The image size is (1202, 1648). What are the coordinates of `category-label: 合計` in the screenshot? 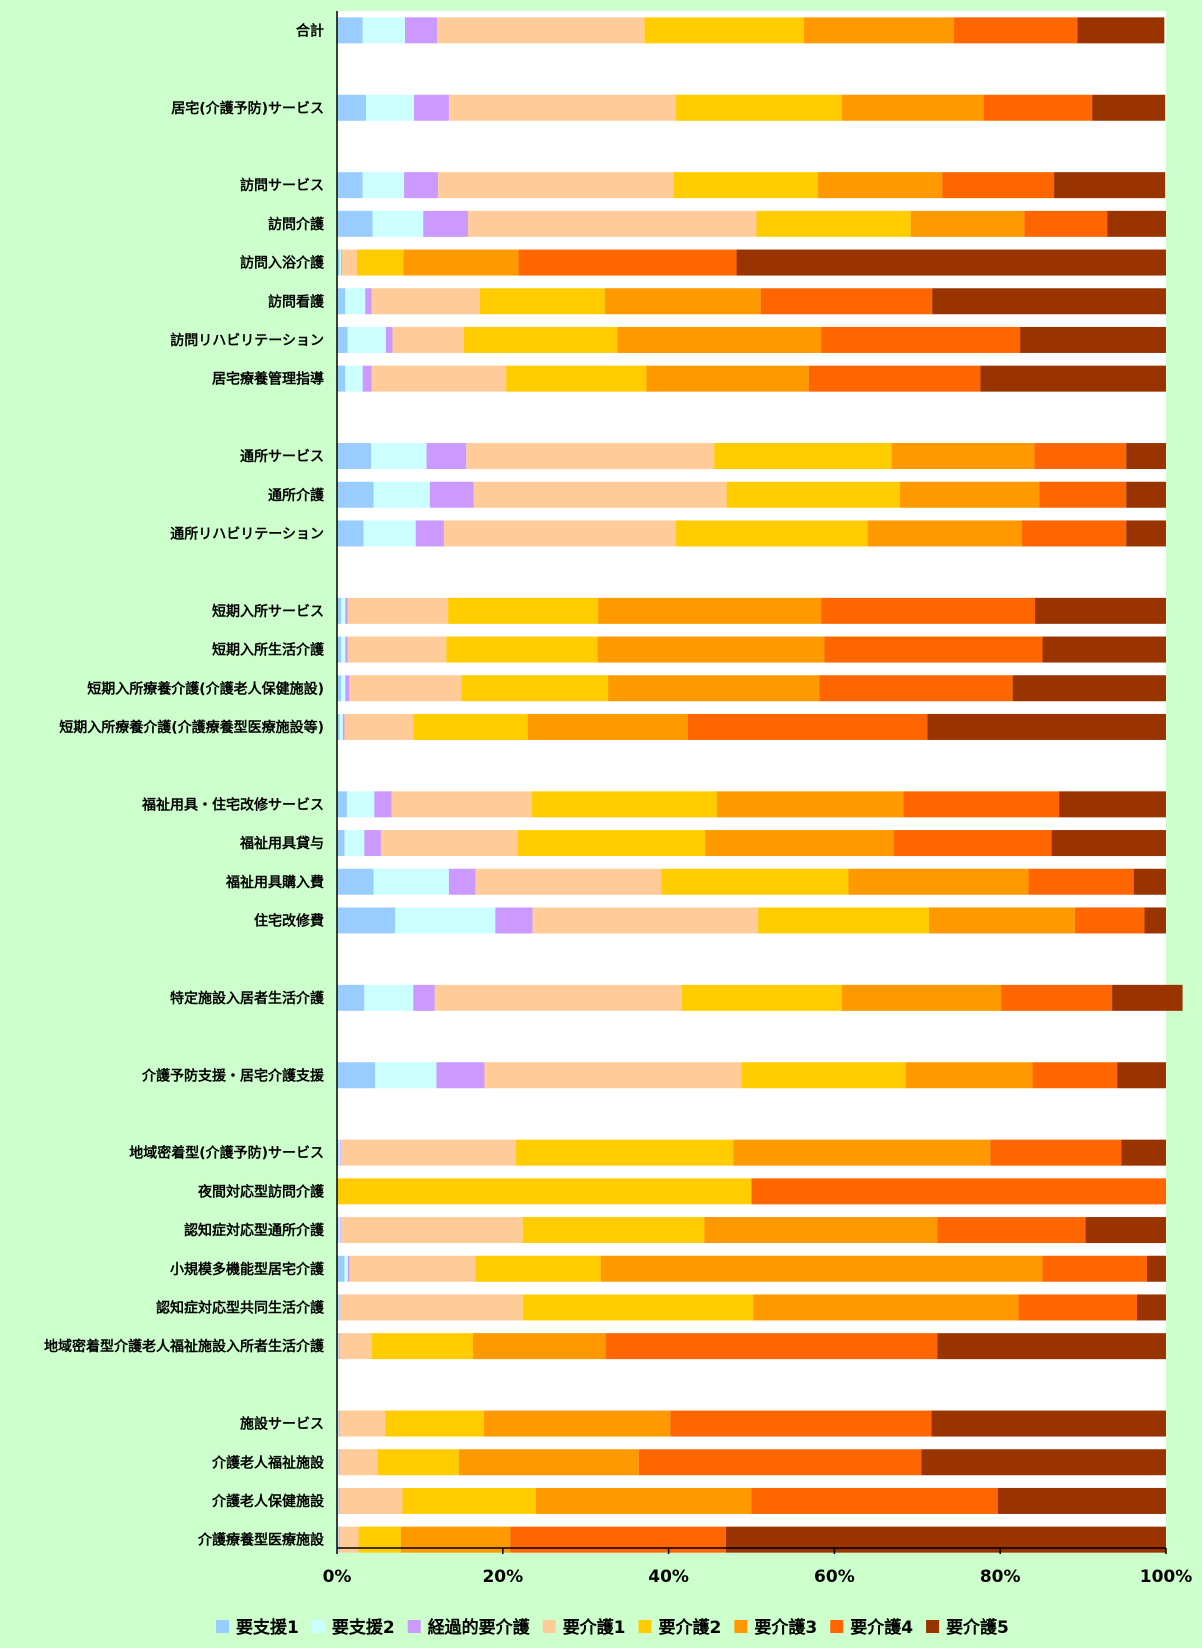 It's located at (310, 30).